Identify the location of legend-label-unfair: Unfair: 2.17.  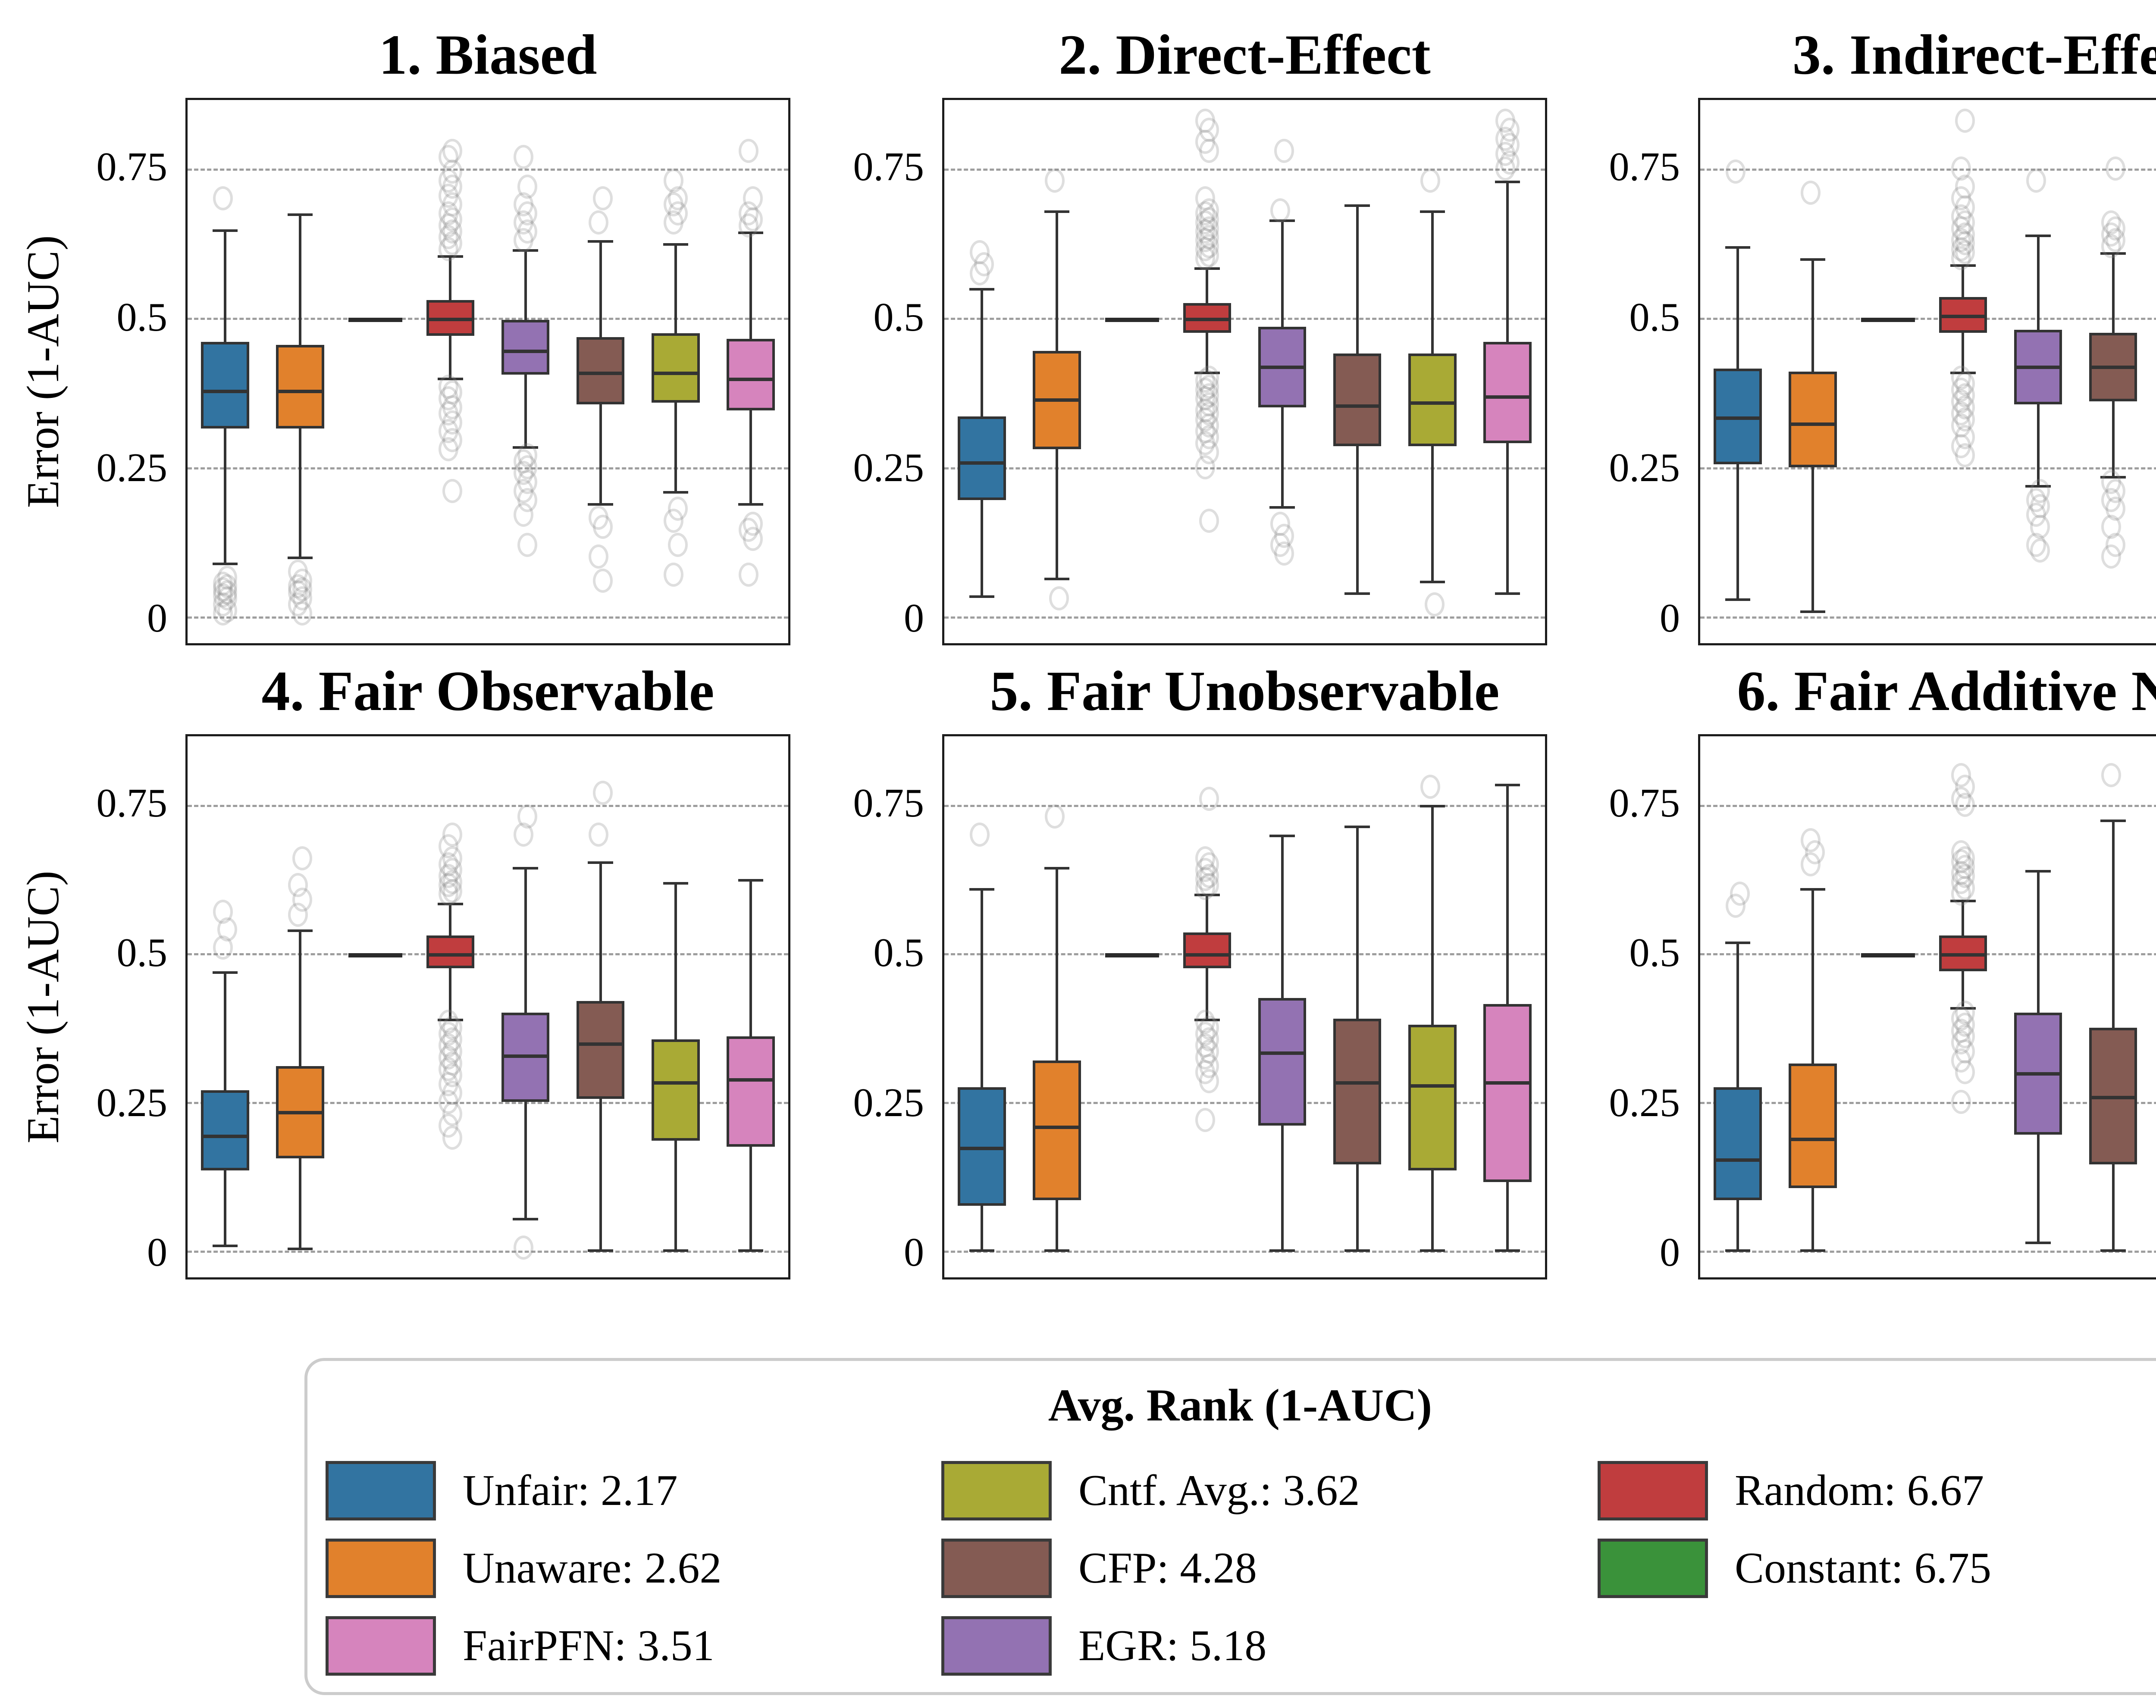
(570, 1490).